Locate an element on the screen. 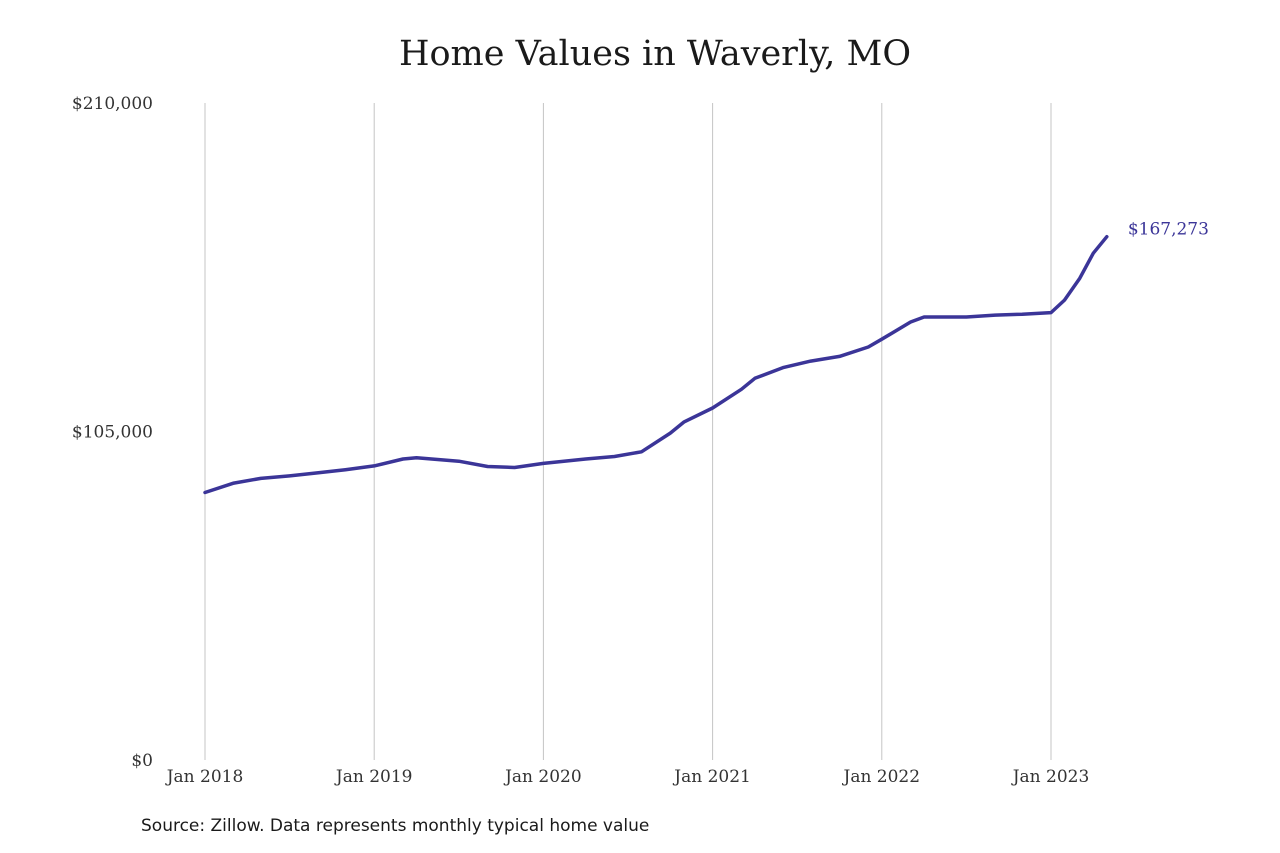 The width and height of the screenshot is (1280, 853). end-value-label: $167,273 is located at coordinates (1168, 230).